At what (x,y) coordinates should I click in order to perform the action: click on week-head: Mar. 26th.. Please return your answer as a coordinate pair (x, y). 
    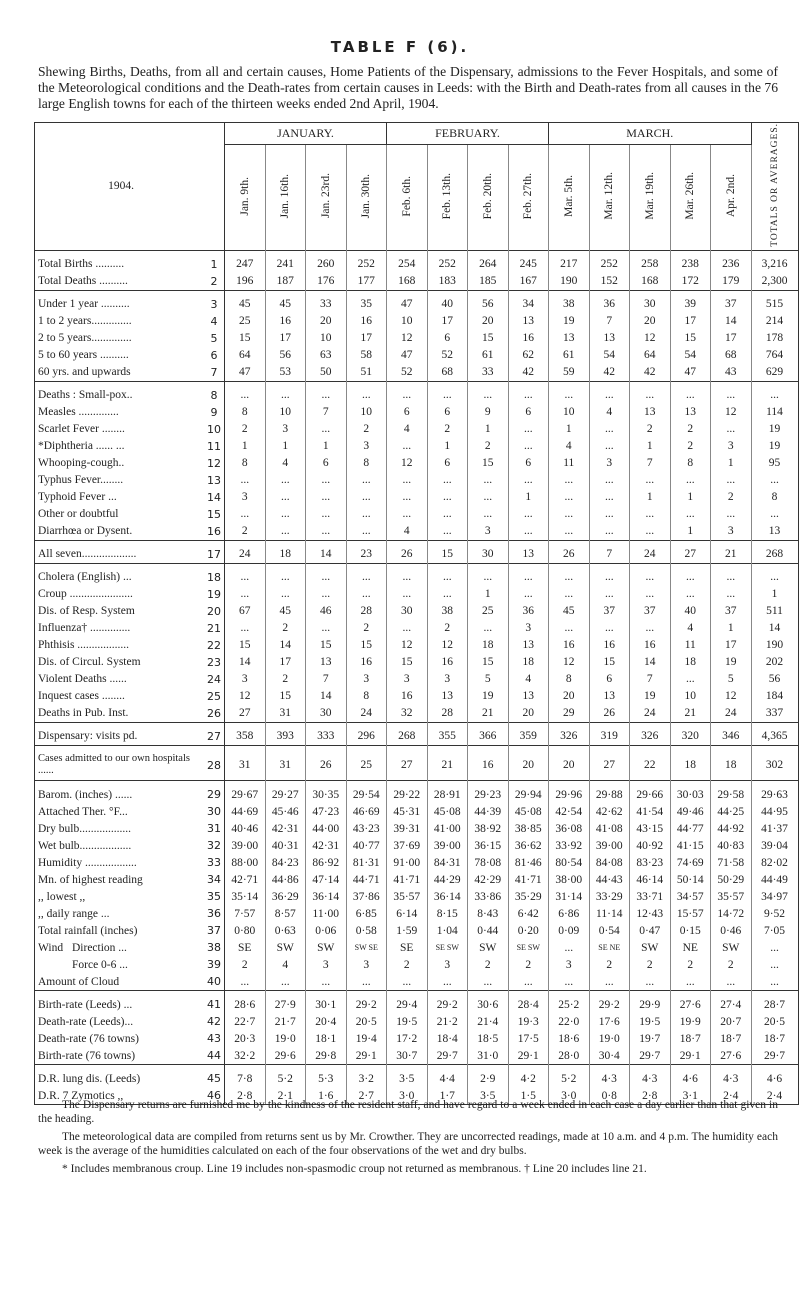
    Looking at the image, I should click on (690, 197).